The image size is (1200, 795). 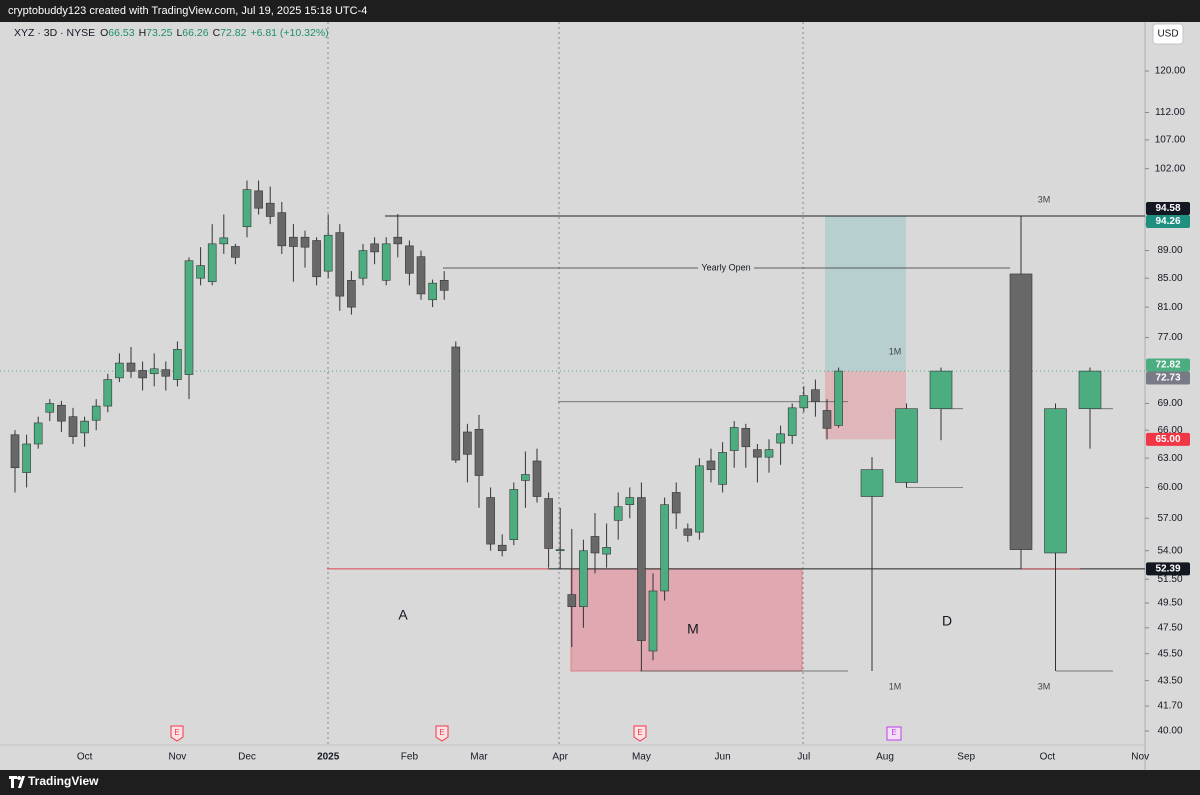 What do you see at coordinates (1170, 168) in the screenshot?
I see `y-tick-label: 102.00` at bounding box center [1170, 168].